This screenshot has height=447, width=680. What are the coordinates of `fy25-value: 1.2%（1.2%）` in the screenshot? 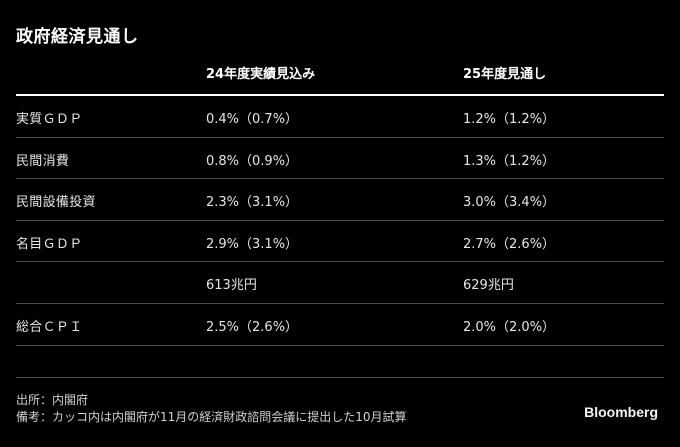 It's located at (509, 119).